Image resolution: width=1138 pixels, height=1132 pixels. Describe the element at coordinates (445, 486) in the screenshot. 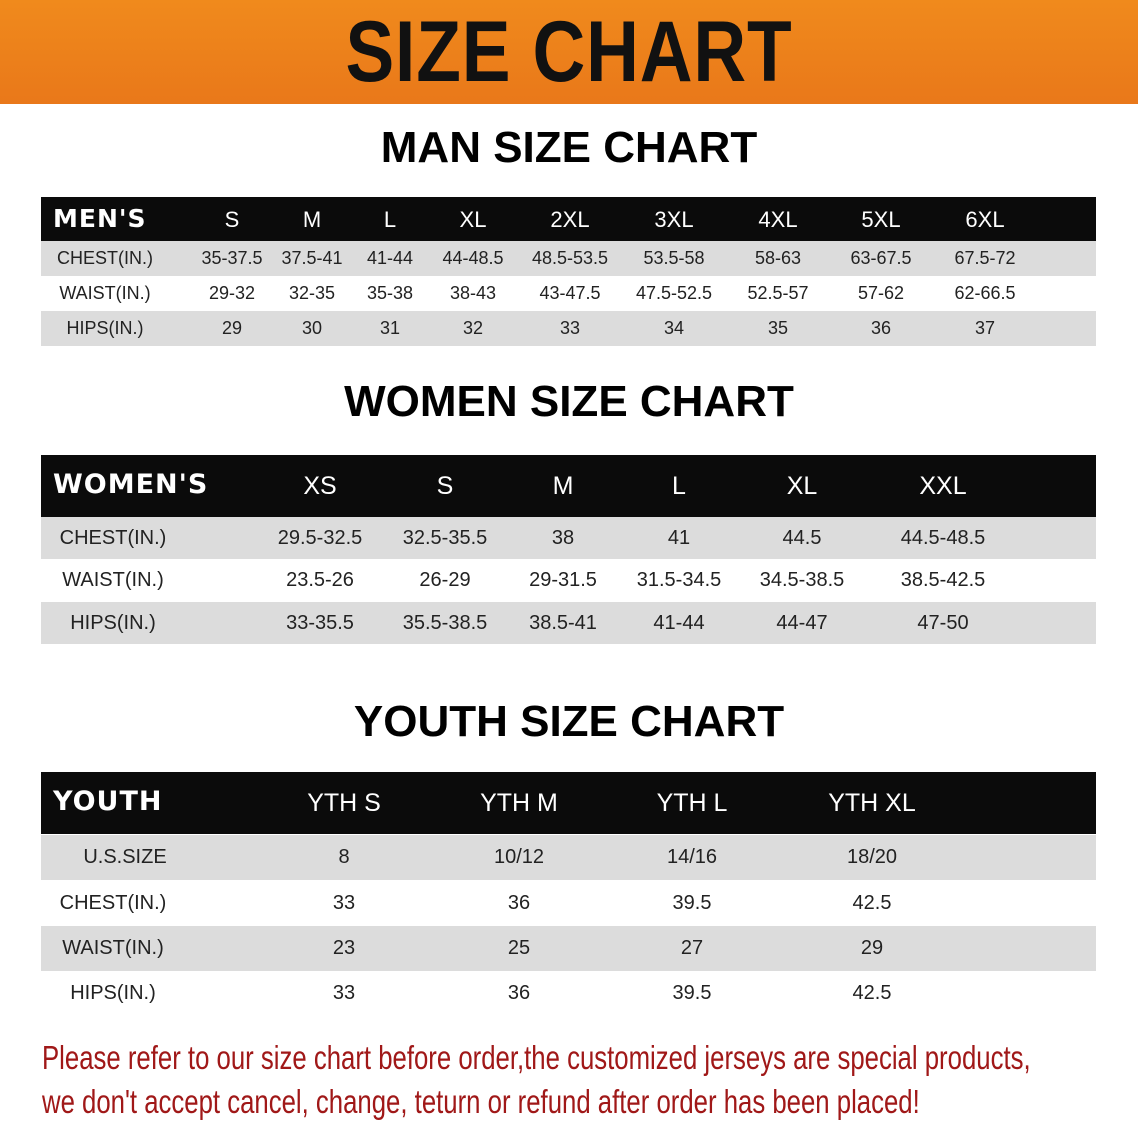

I see `women-size-header: S` at that location.